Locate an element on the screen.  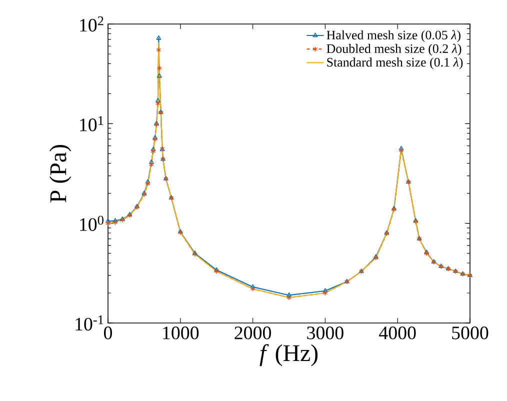
y-tick-label: 10$^{0}$ is located at coordinates (92, 223).